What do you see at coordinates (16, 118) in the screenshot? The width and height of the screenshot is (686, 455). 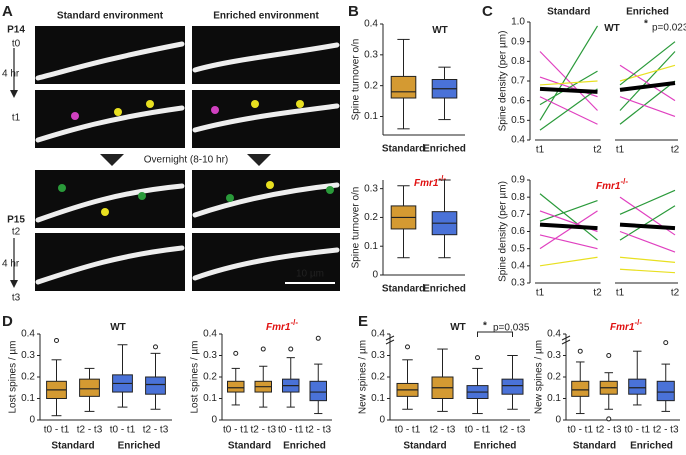 I see `time-label: t1` at bounding box center [16, 118].